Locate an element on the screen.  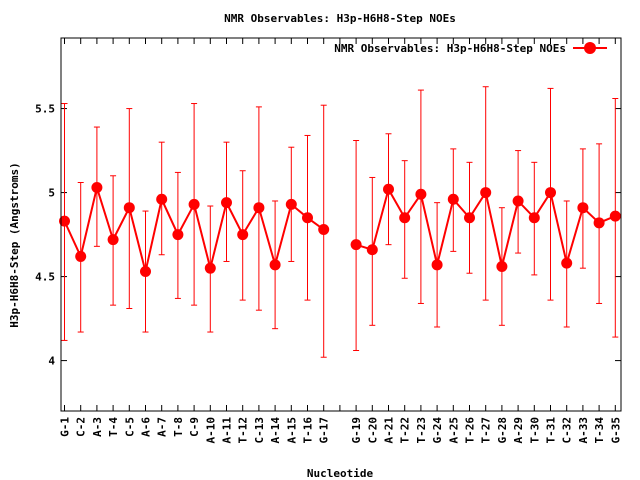
x-tick-label: G-19 is located at coordinates (356, 430).